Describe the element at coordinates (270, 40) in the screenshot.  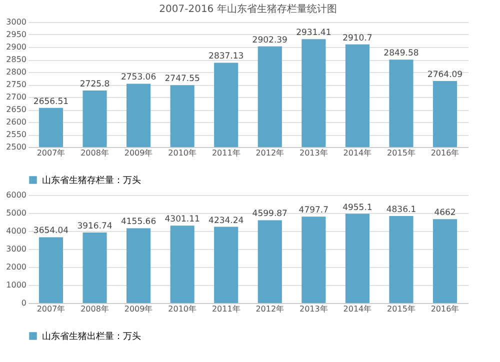
I see `data-label: 2902.39` at that location.